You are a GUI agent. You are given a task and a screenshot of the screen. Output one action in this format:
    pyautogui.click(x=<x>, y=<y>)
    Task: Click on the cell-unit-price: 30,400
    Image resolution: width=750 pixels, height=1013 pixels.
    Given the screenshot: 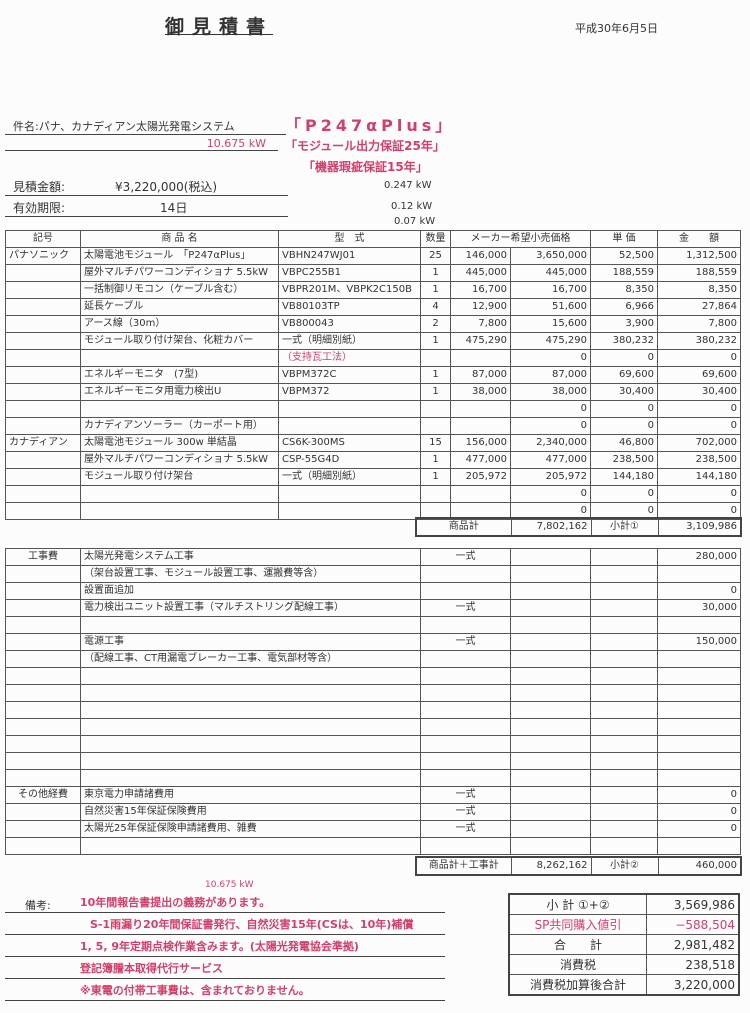 What is the action you would take?
    pyautogui.click(x=624, y=392)
    